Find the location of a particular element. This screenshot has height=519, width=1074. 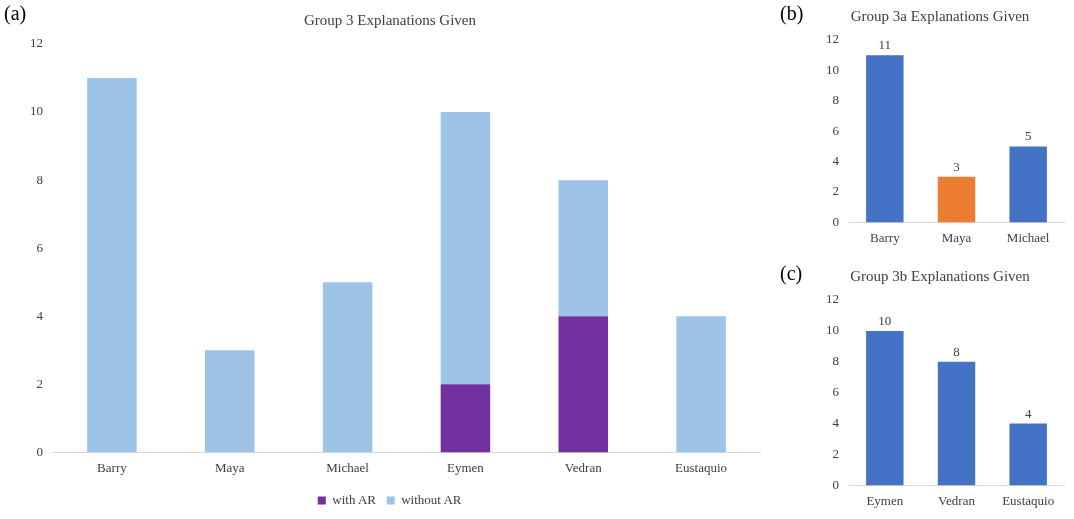

data-label: 11 is located at coordinates (885, 45).